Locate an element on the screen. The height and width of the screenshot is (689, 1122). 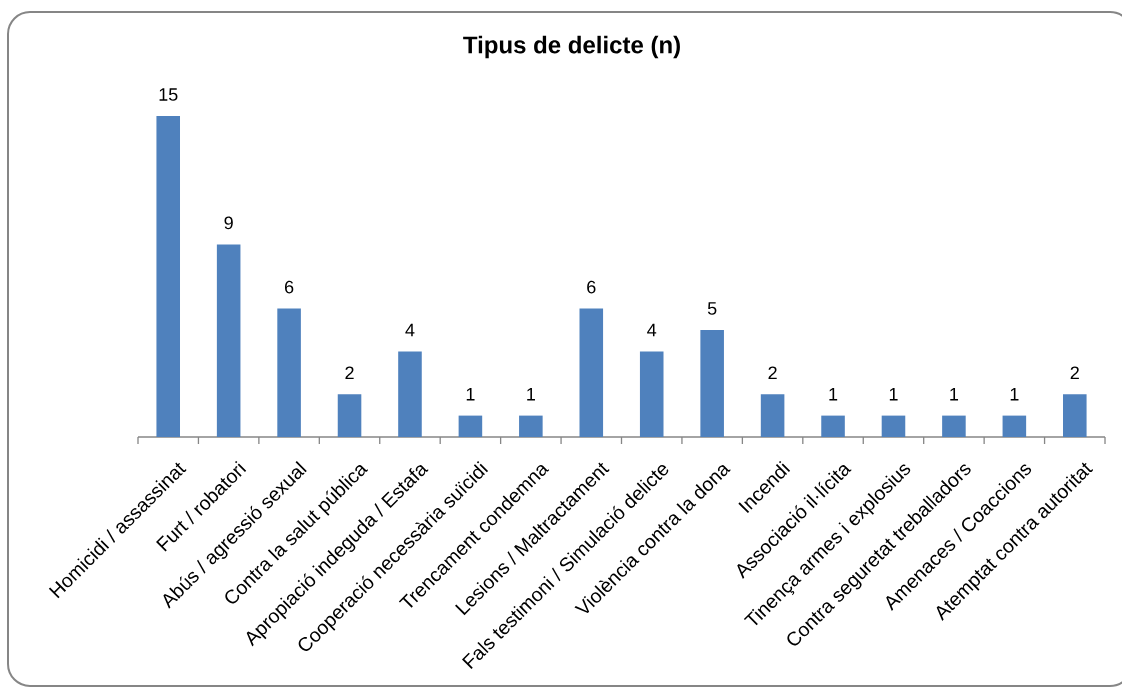
chart-title: Tipus de delicte (n) is located at coordinates (571, 47).